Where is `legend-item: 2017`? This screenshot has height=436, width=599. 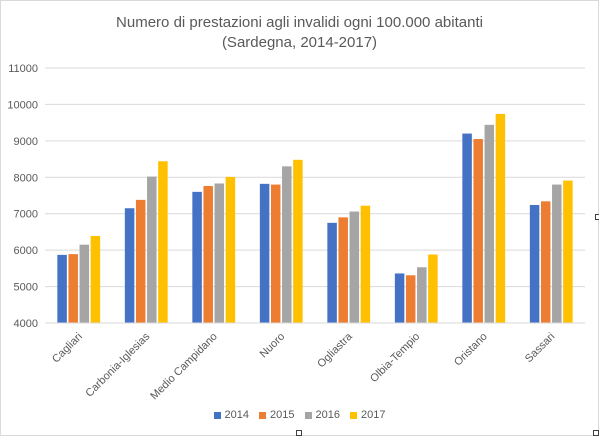
legend-item: 2017 is located at coordinates (367, 415).